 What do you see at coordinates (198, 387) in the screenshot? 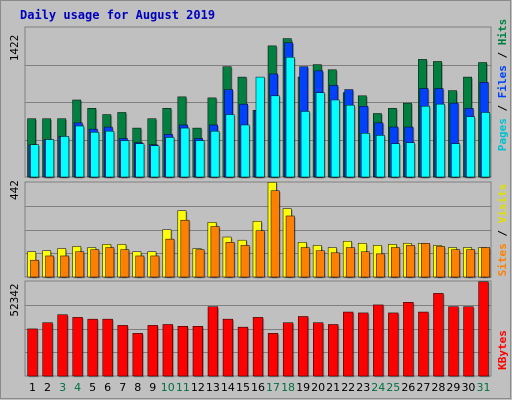
I see `x-tick-label: 12` at bounding box center [198, 387].